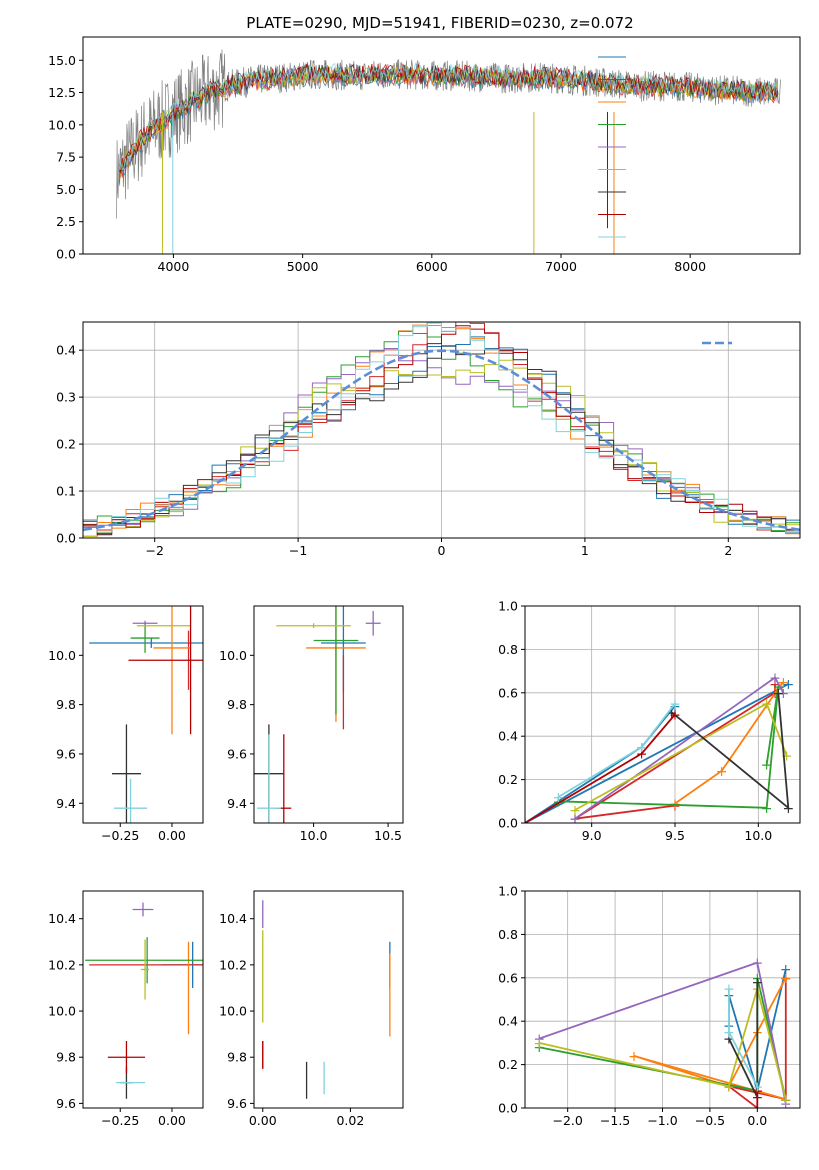 The height and width of the screenshot is (1170, 819). What do you see at coordinates (585, 550) in the screenshot?
I see `x-tick-label: 1` at bounding box center [585, 550].